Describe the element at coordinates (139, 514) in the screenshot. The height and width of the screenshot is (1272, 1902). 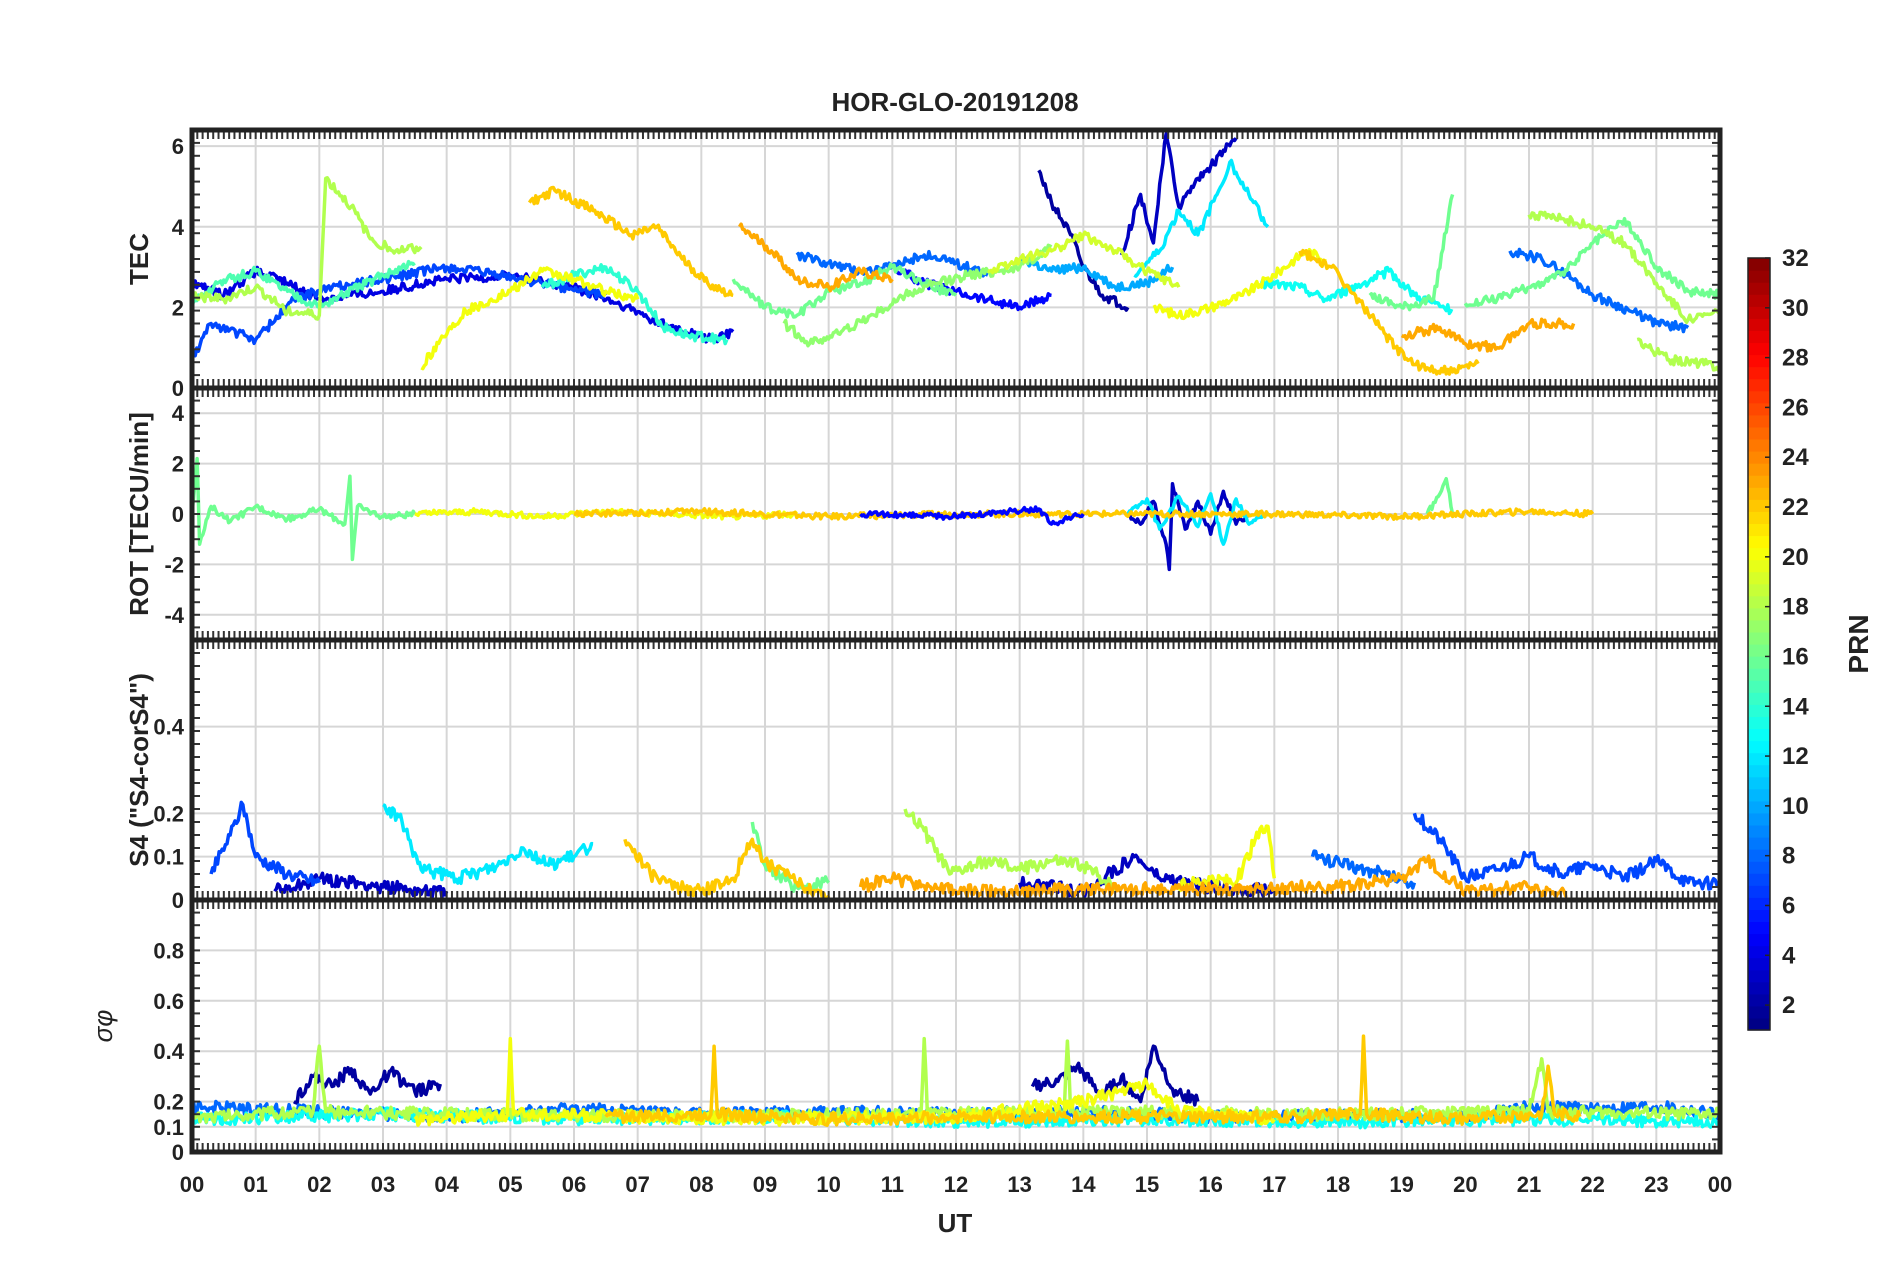
I see `y-axis-label-rot: ROT [TECU/min]` at that location.